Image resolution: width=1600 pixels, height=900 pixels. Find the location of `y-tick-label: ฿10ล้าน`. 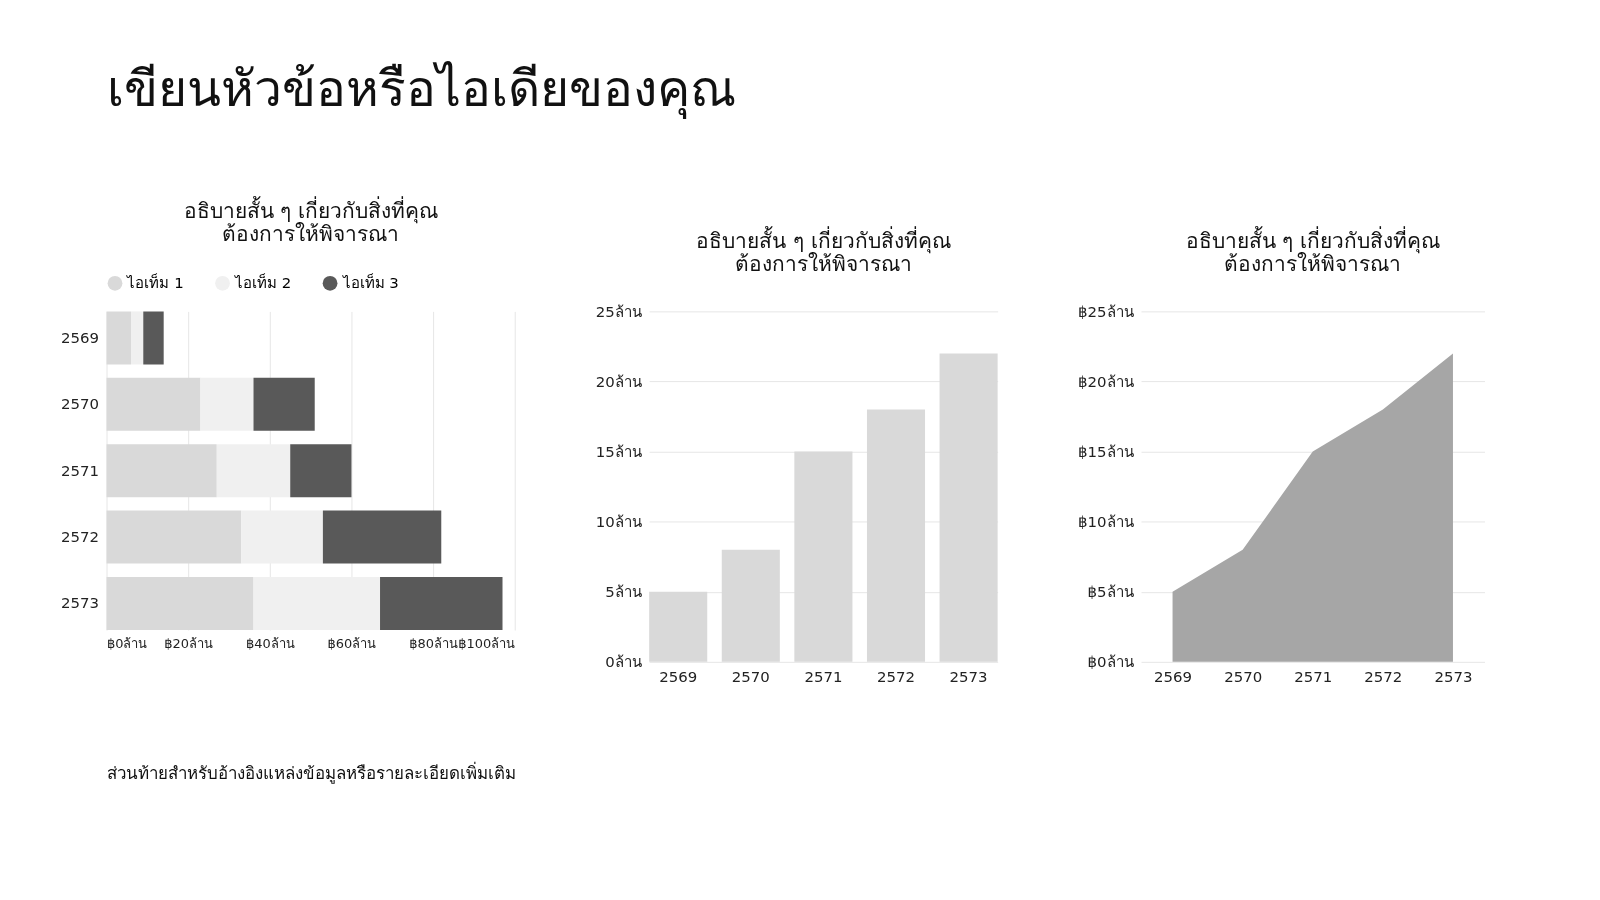

y-tick-label: ฿10ล้าน is located at coordinates (1106, 522).